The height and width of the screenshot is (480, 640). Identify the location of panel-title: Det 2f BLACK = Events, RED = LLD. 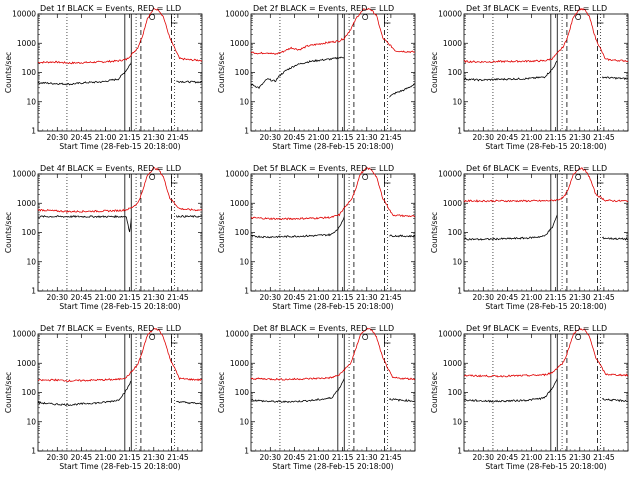
(323, 8).